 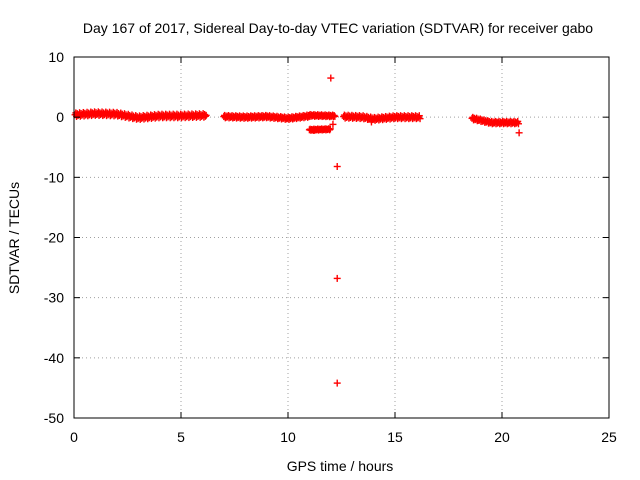 What do you see at coordinates (54, 238) in the screenshot?
I see `y-tick-label: -20` at bounding box center [54, 238].